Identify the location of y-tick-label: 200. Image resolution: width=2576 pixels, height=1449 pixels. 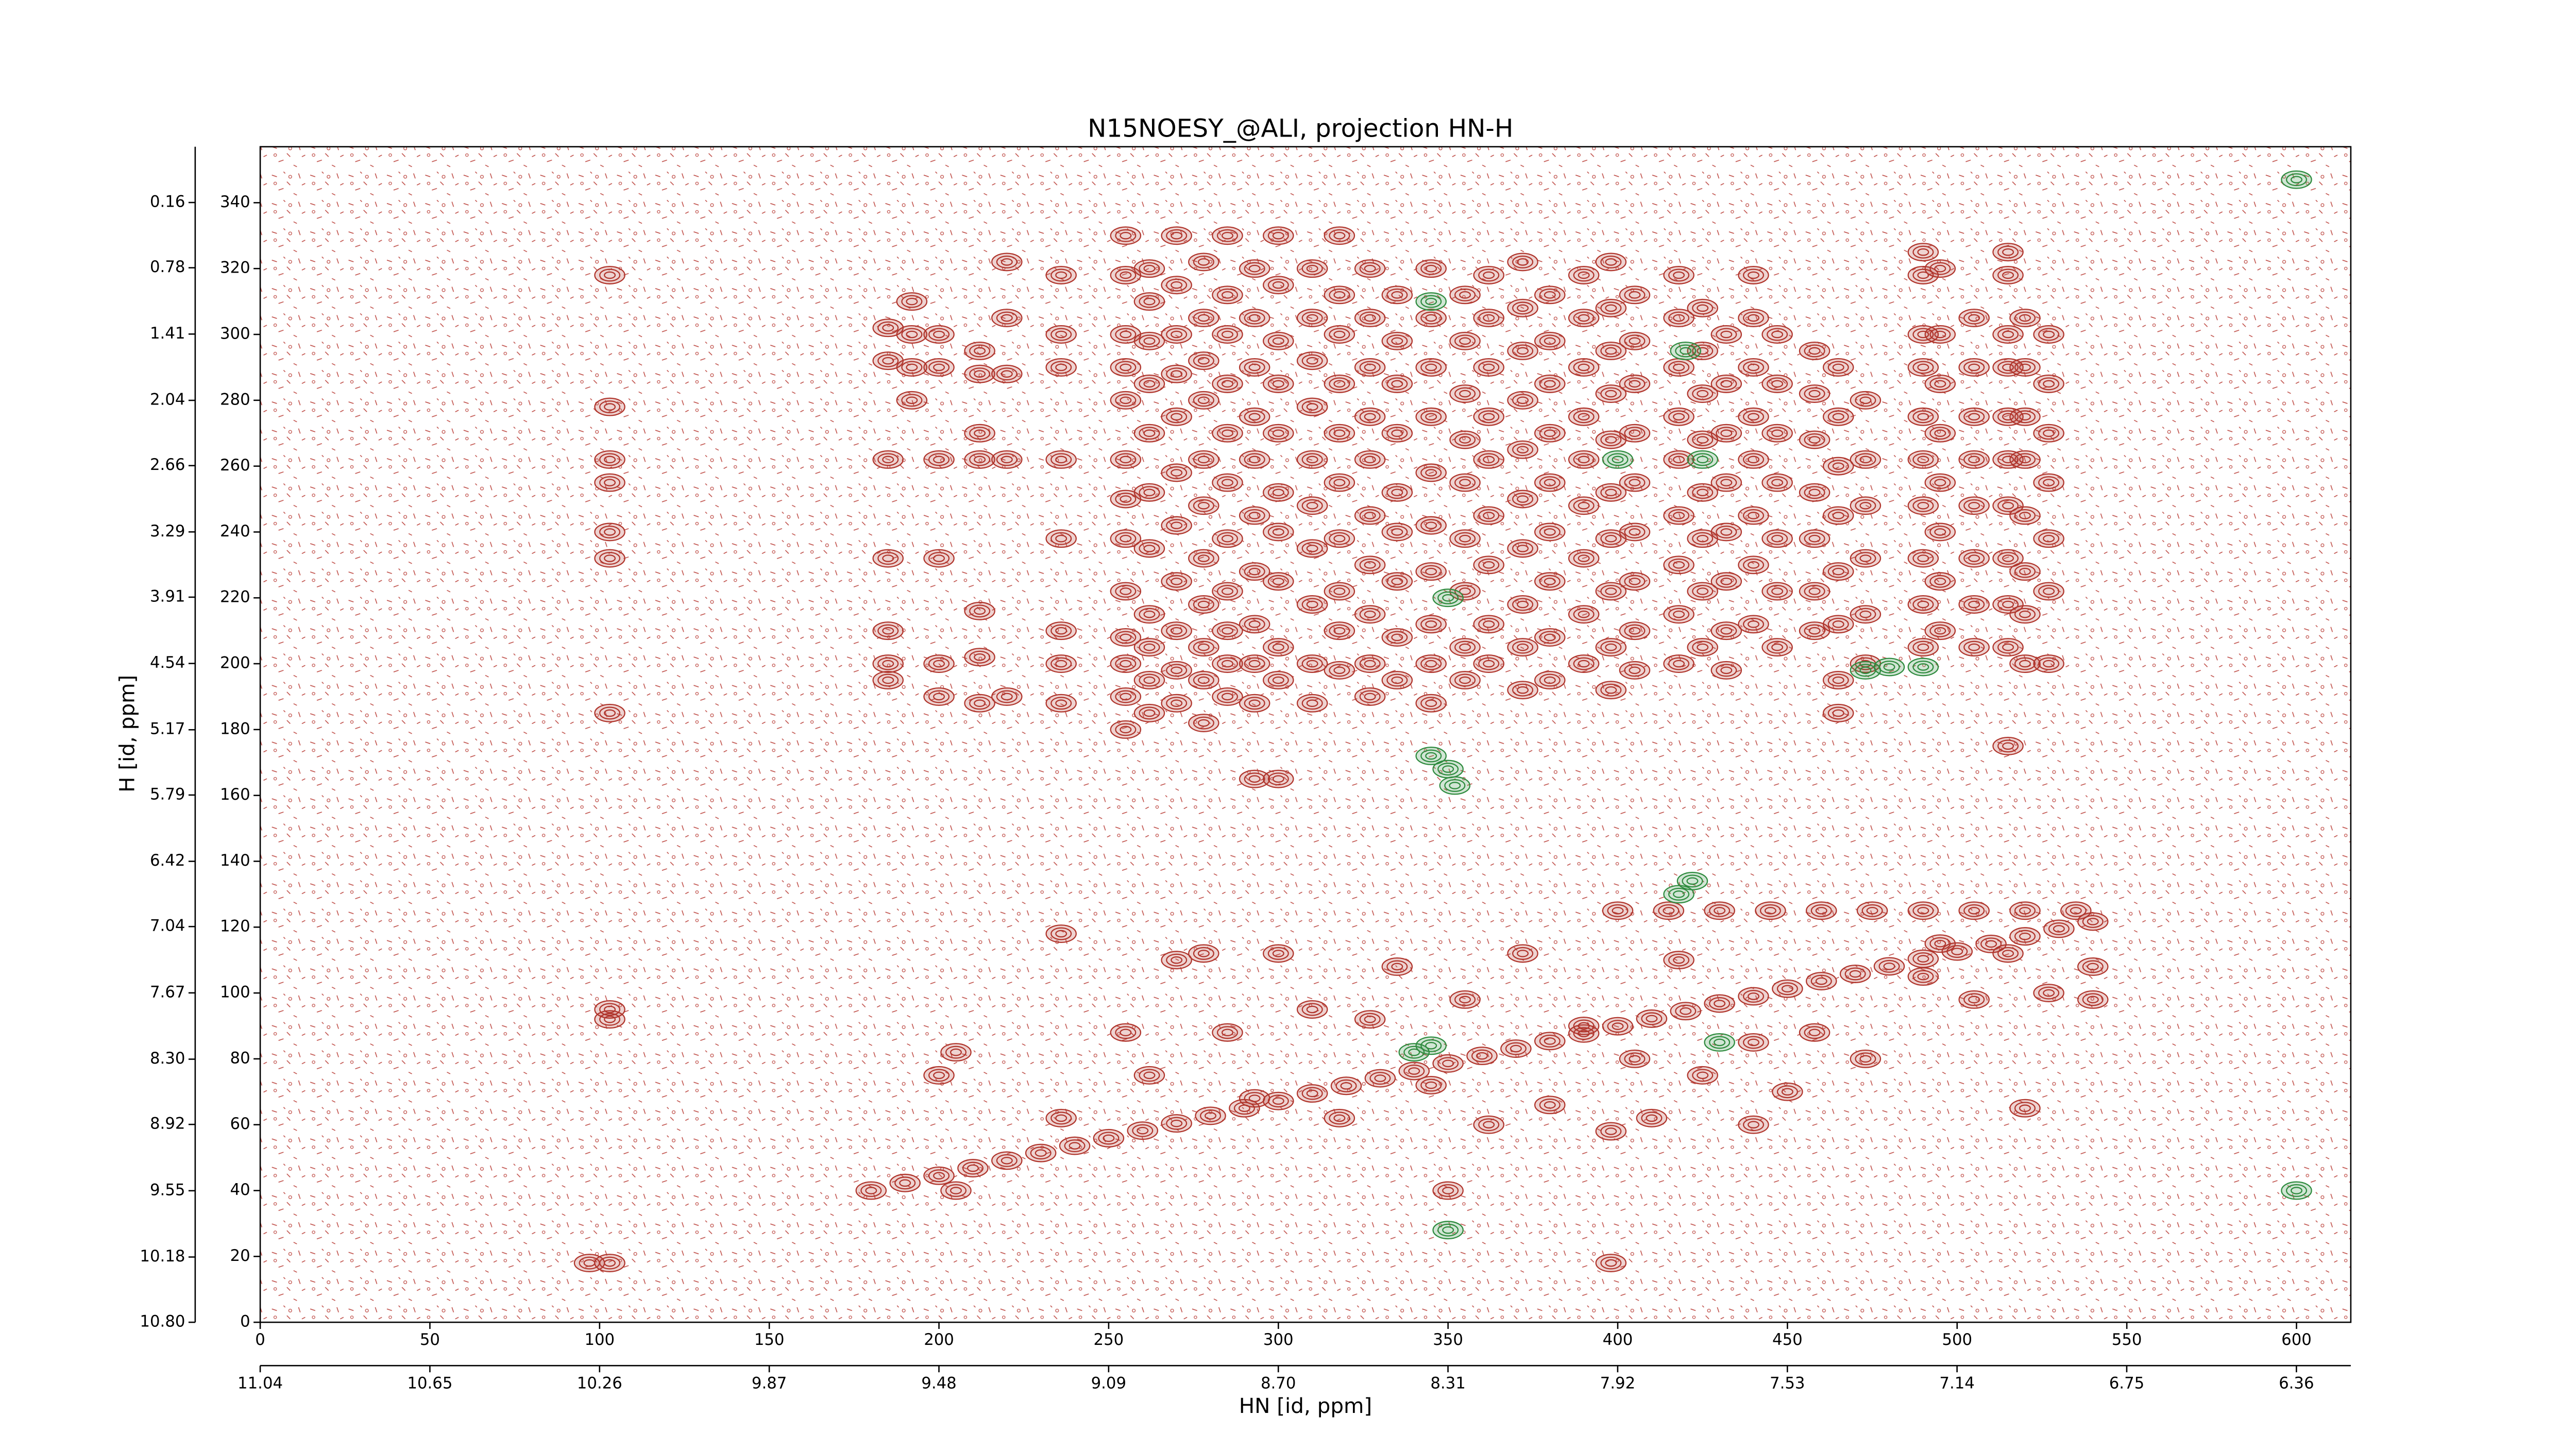
(235, 663).